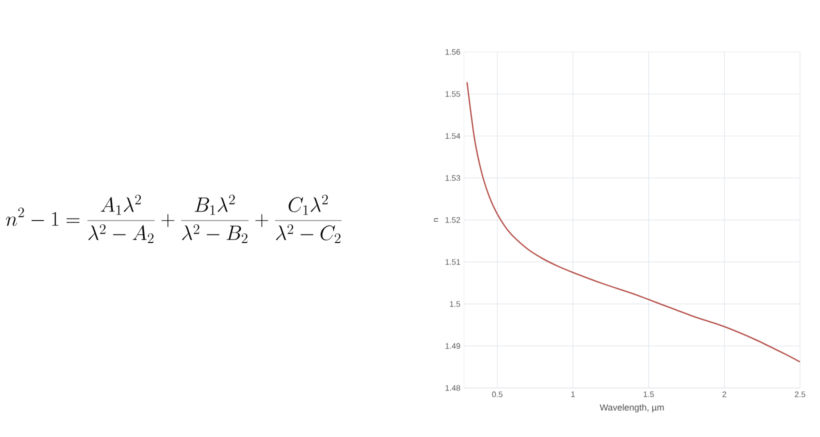 The height and width of the screenshot is (437, 820). I want to click on text: $n^2-1=\frac{A_1\lambda^2}{\lambda^2-A_2}+\frac{B_1\lambda^2}{\lambda^2-B_2}+\frac{C_1\lambda^2}{\lambda^2-C_2}$, so click(174, 218).